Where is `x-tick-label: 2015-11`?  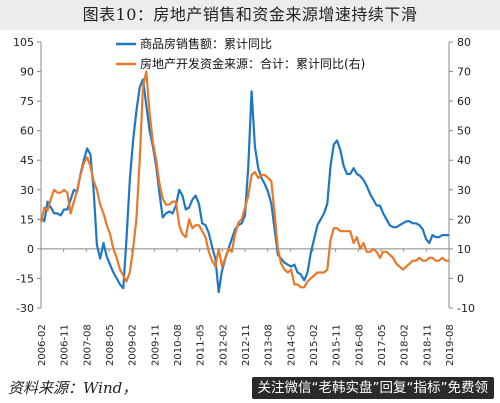 x-tick-label: 2015-11 is located at coordinates (337, 345).